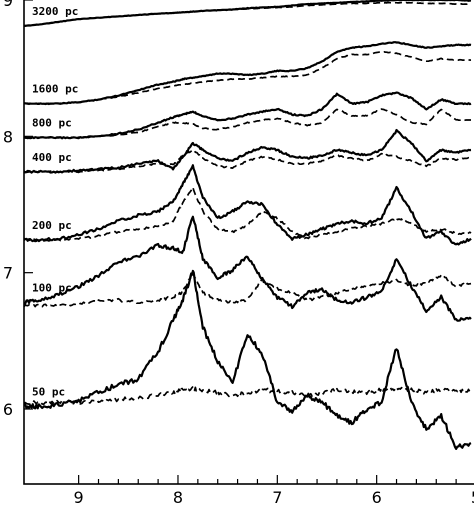 This screenshot has width=474, height=507. I want to click on y-tick-label-8: 8, so click(8, 136).